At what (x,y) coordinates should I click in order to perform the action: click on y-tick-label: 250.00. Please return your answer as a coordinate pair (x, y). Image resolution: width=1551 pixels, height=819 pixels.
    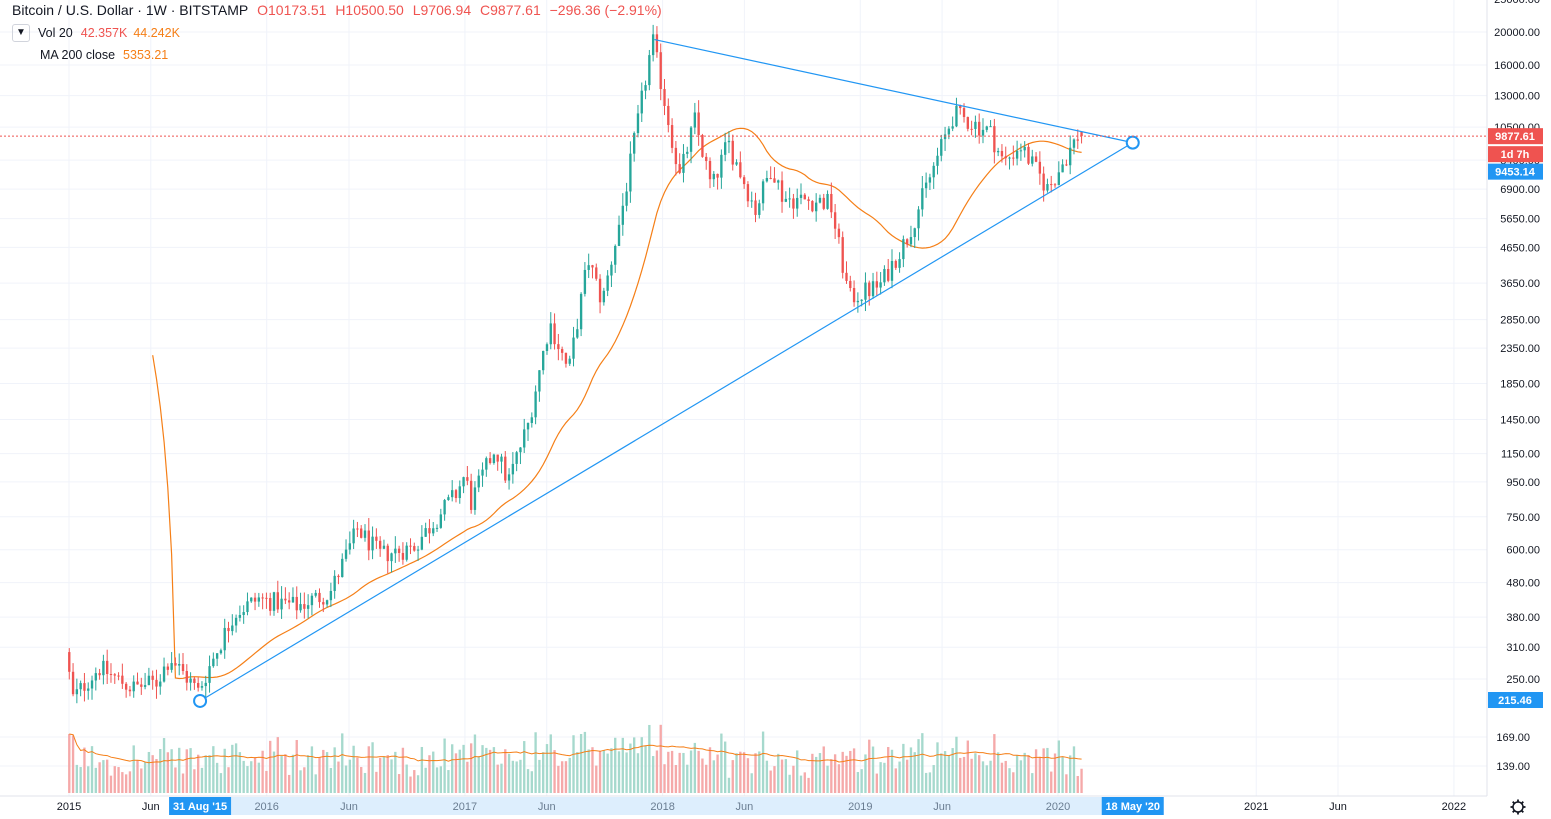
    Looking at the image, I should click on (1523, 680).